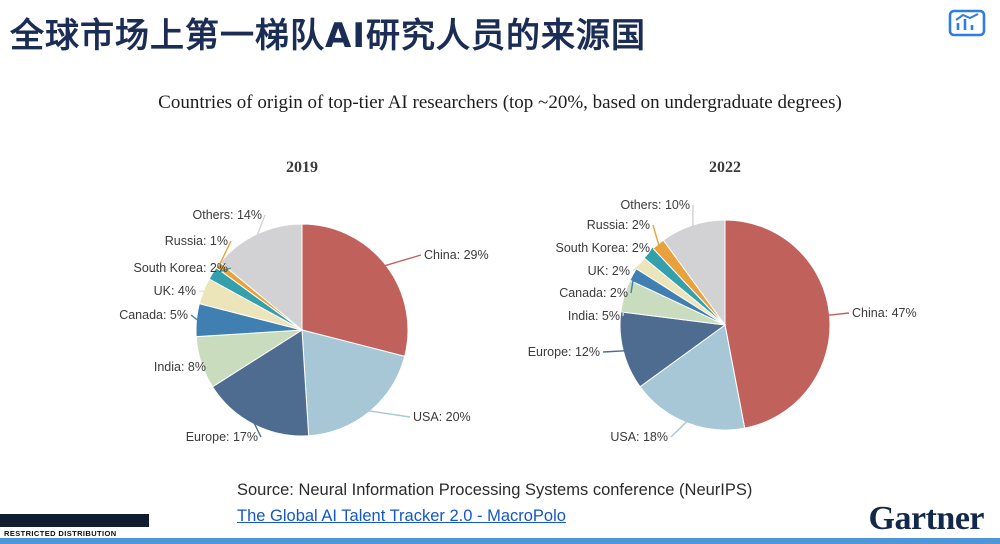 This screenshot has height=544, width=1000. What do you see at coordinates (777, 324) in the screenshot?
I see `pie-slice-china` at bounding box center [777, 324].